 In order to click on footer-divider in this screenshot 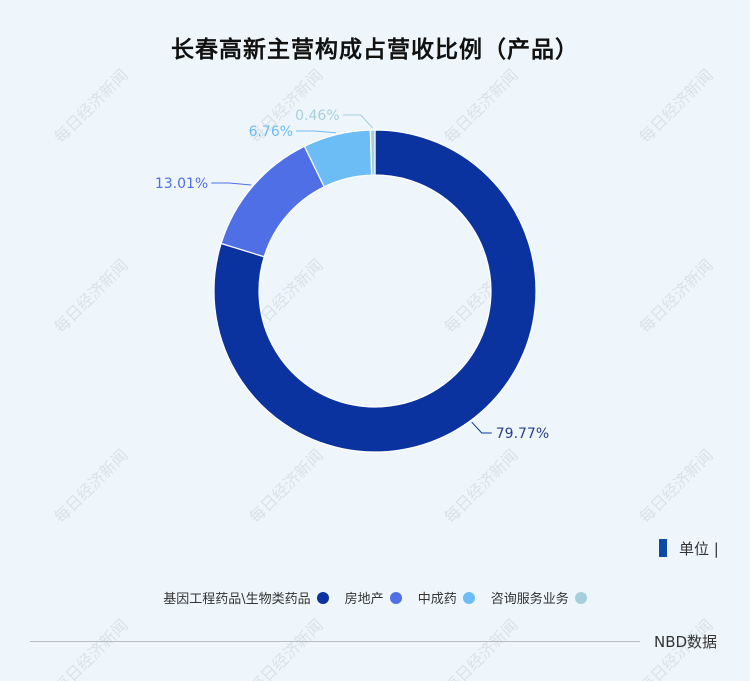, I will do `click(335, 641)`.